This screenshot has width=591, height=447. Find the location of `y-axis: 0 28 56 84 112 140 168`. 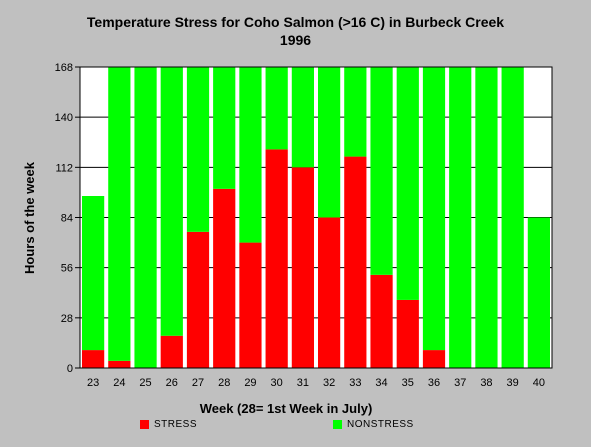

y-axis: 0 28 56 84 112 140 168 is located at coordinates (67, 218).